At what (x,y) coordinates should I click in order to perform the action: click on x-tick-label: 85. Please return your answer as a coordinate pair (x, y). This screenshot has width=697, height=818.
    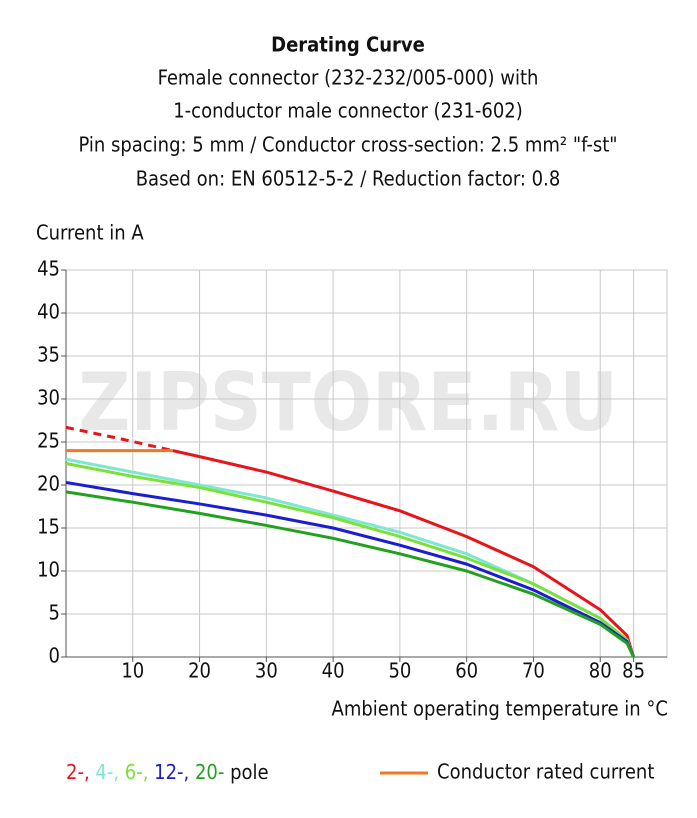
    Looking at the image, I should click on (633, 671).